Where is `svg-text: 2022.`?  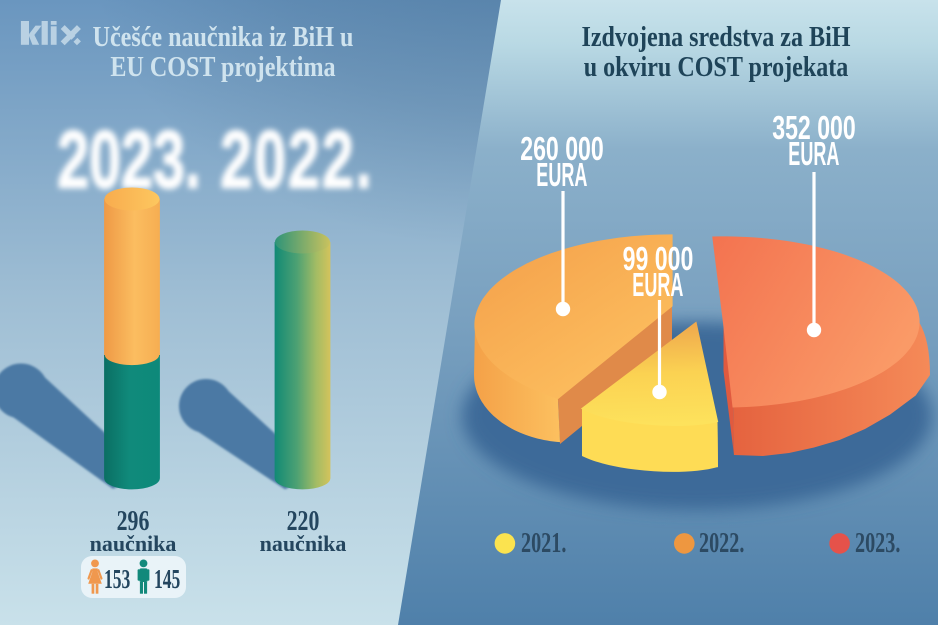
svg-text: 2022. is located at coordinates (296, 159).